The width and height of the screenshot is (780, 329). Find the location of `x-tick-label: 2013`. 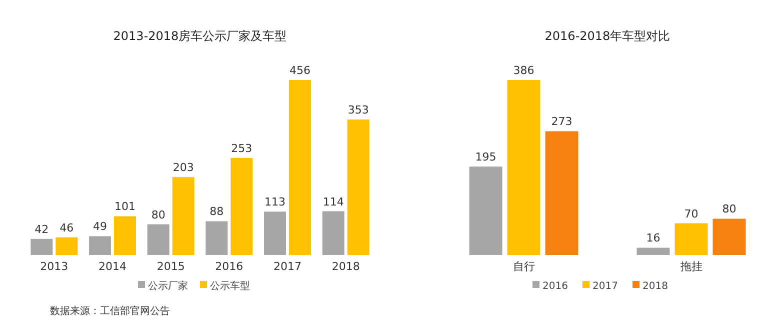

x-tick-label: 2013 is located at coordinates (54, 266).